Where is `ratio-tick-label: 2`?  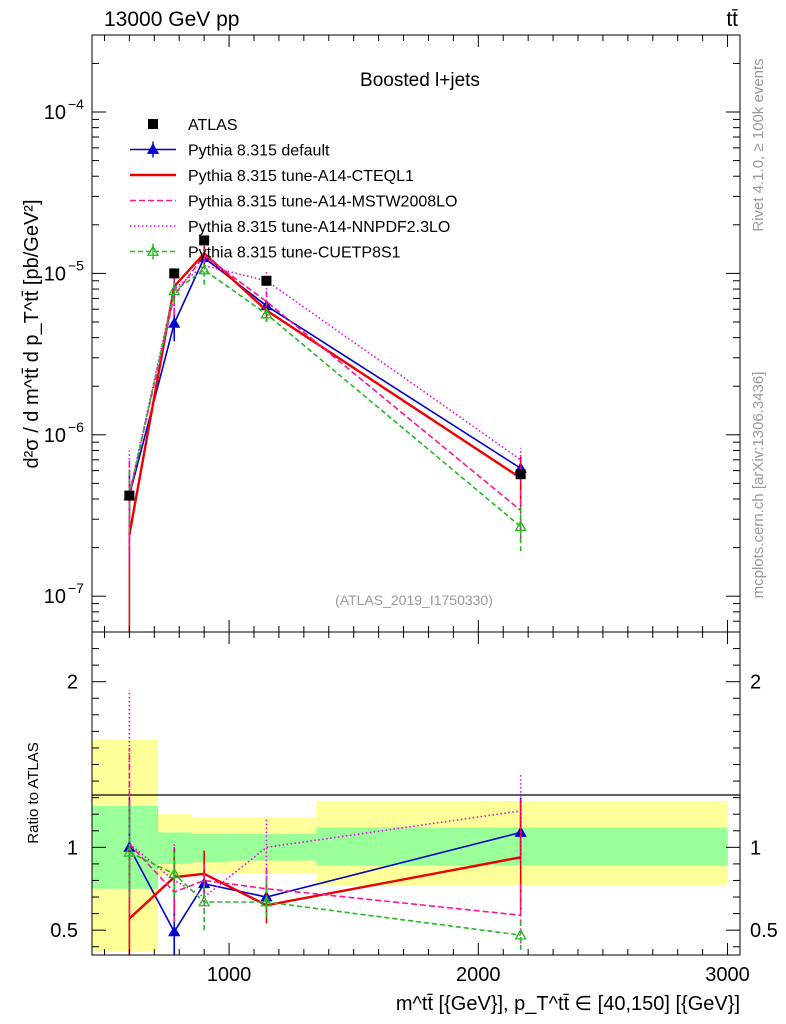
ratio-tick-label: 2 is located at coordinates (72, 683).